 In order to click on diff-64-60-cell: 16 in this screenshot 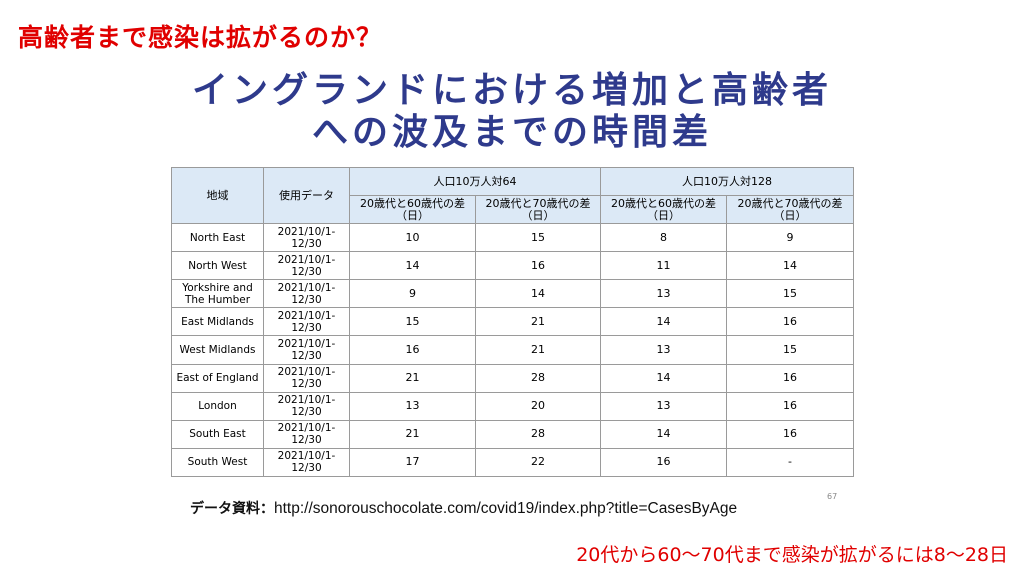, I will do `click(412, 350)`.